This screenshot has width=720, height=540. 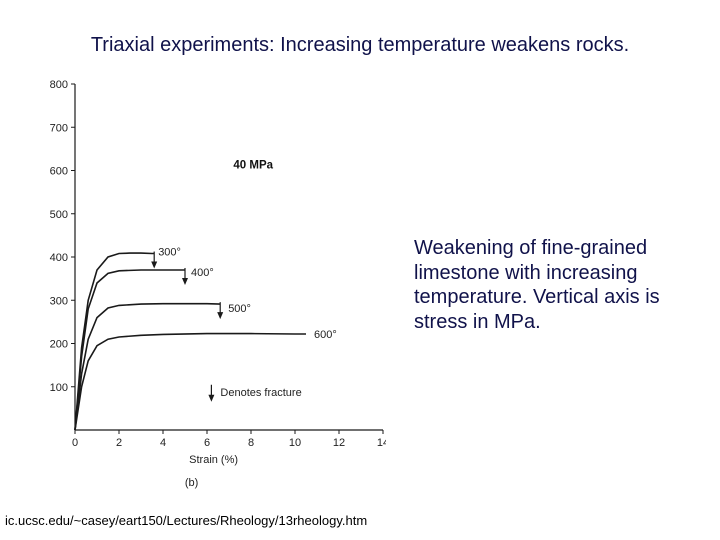 What do you see at coordinates (154, 265) in the screenshot?
I see `fracture-arrow-0-head` at bounding box center [154, 265].